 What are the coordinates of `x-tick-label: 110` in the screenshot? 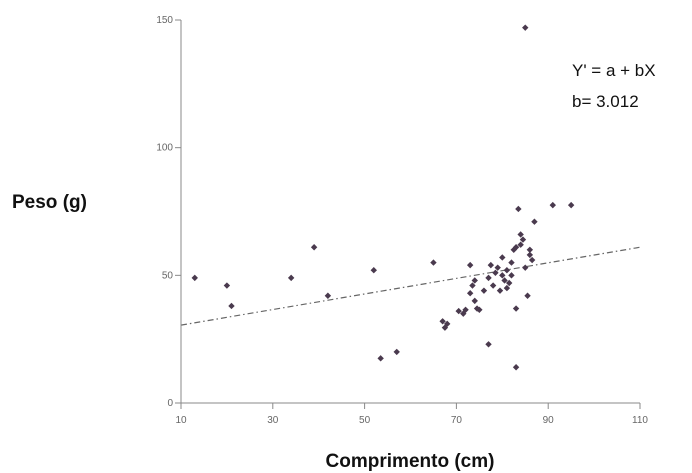 It's located at (640, 420).